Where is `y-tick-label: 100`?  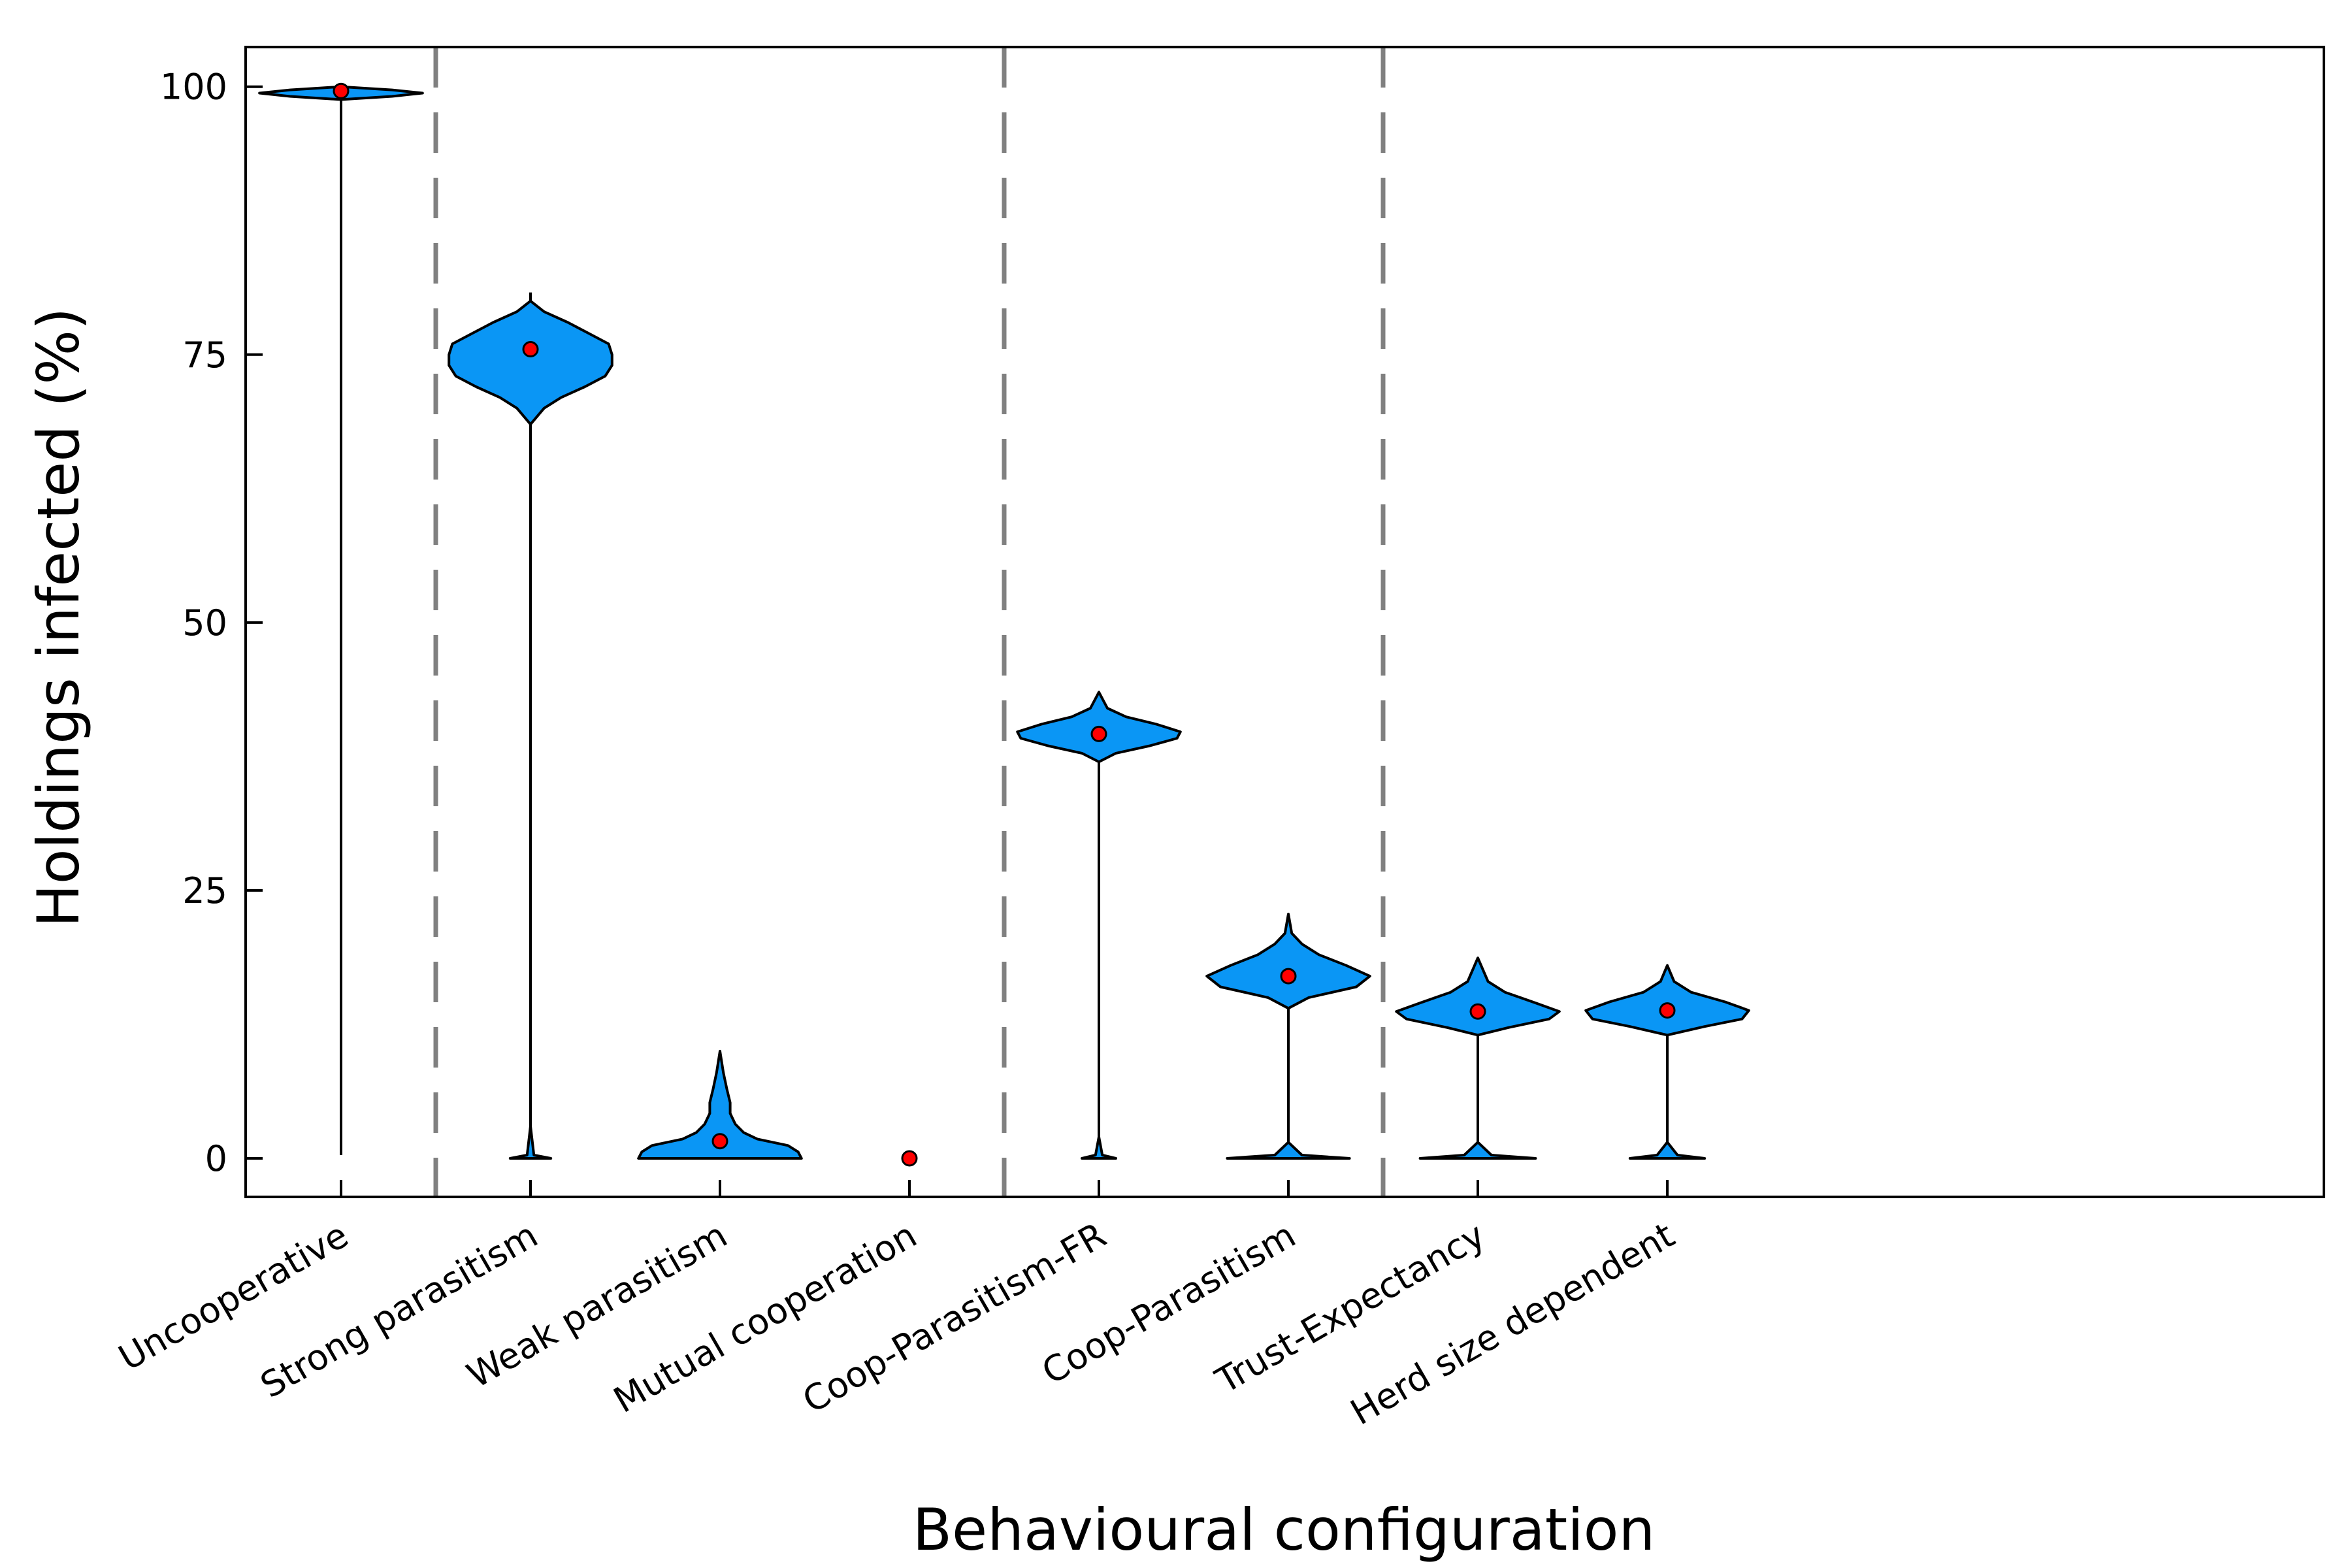
y-tick-label: 100 is located at coordinates (193, 87).